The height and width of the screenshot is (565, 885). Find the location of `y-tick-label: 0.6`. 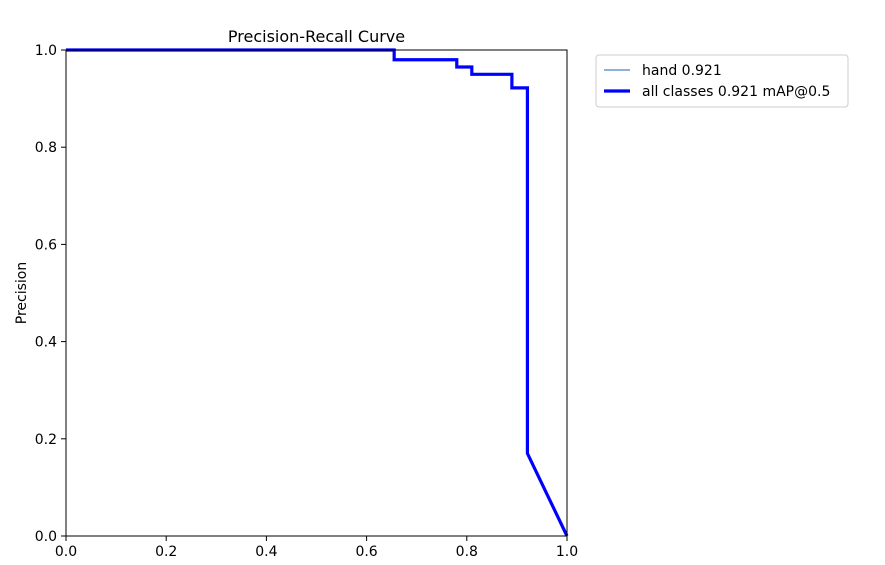

y-tick-label: 0.6 is located at coordinates (46, 245).